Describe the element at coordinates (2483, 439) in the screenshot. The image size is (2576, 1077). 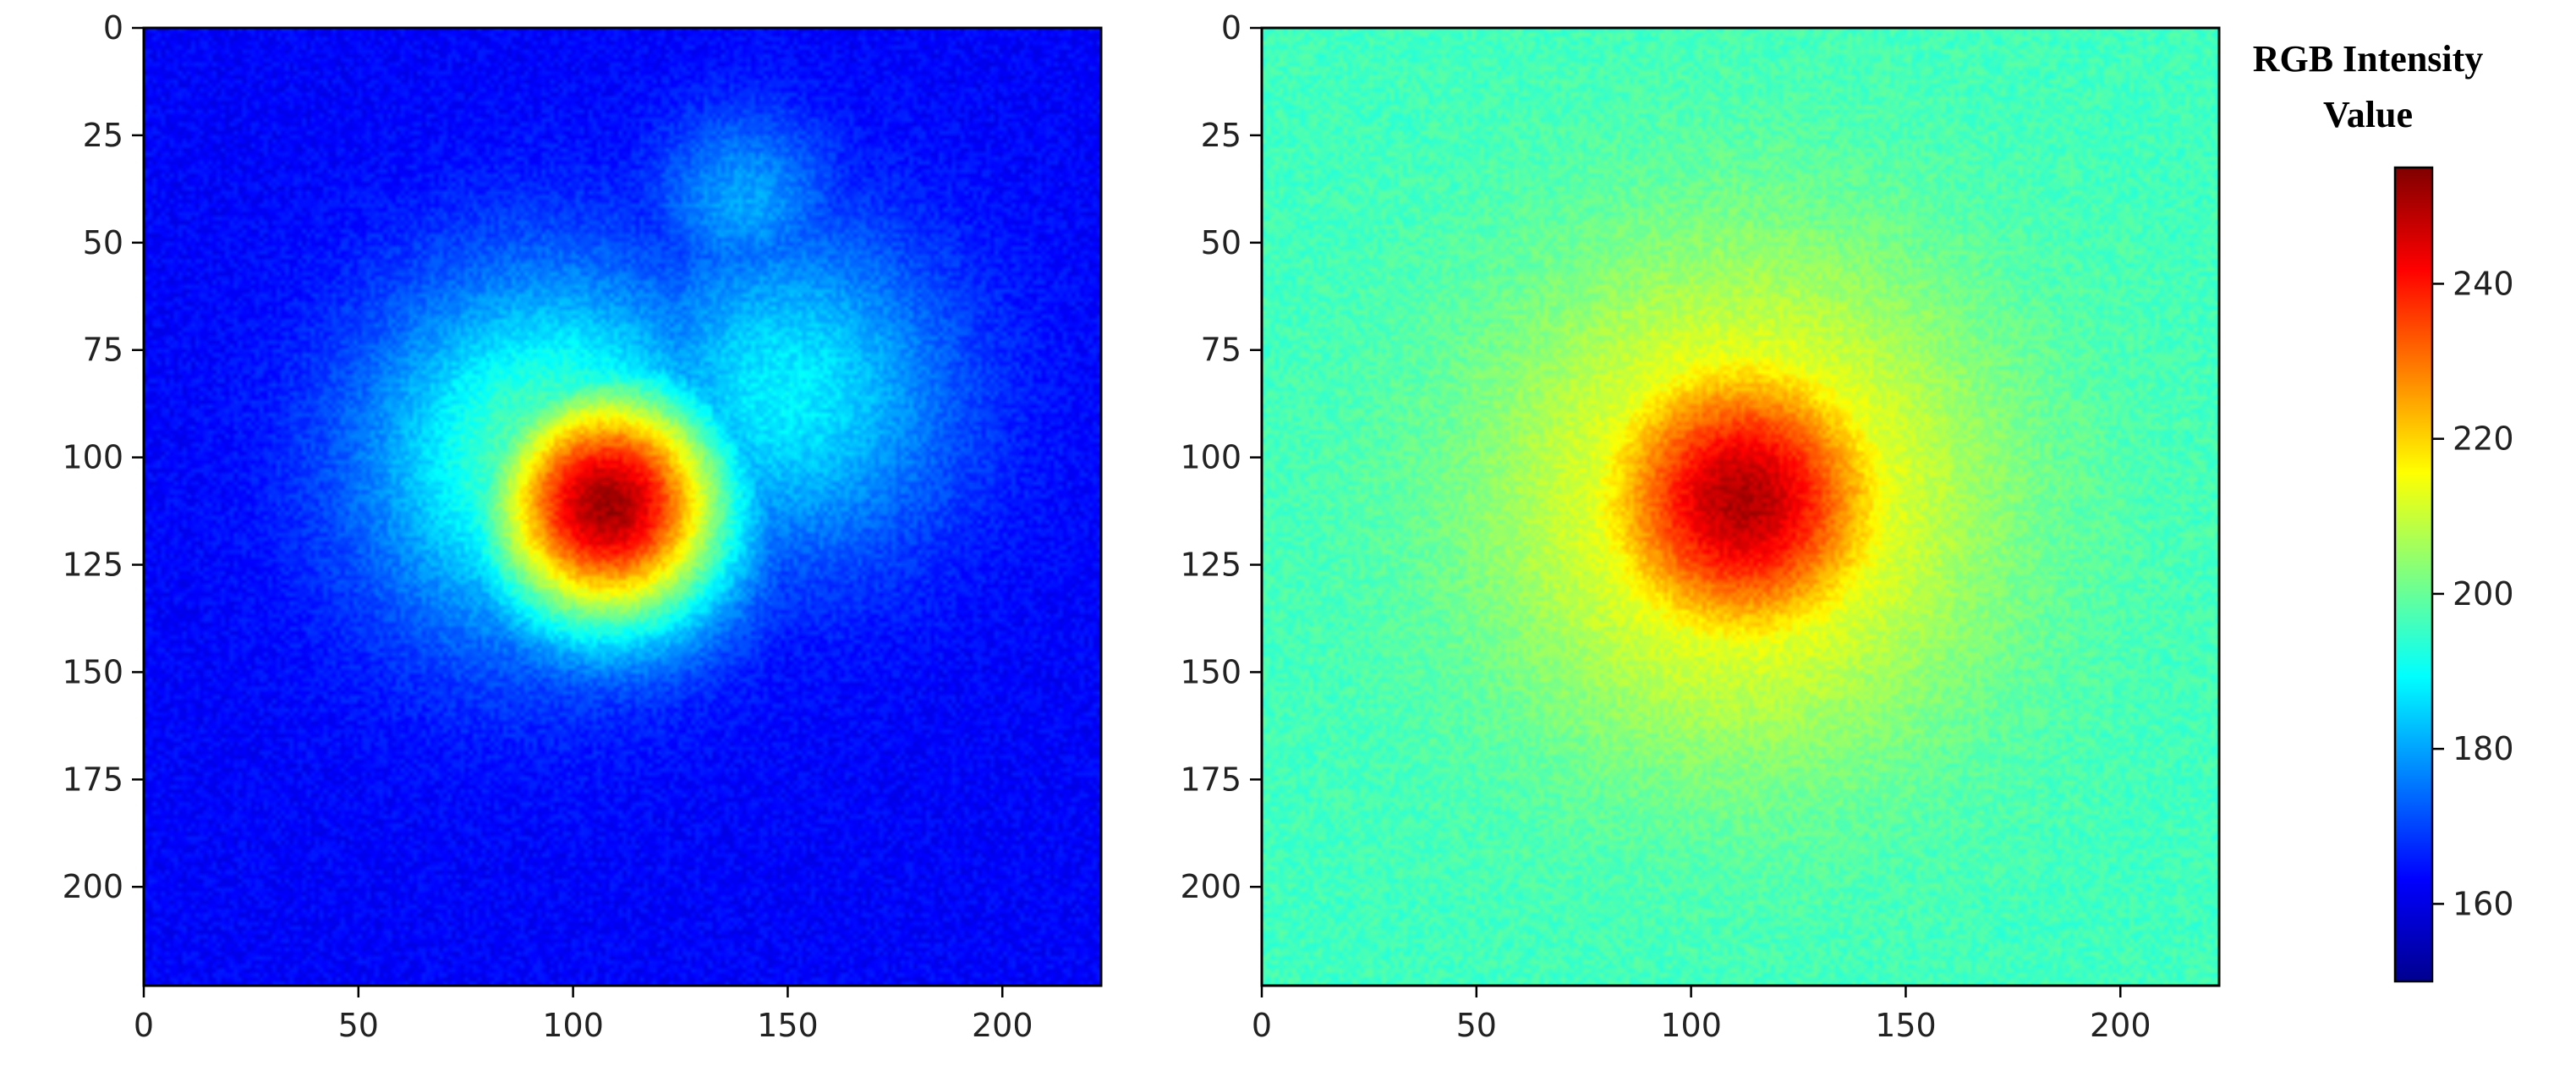
I see `colorbar-tick-label: 220` at that location.